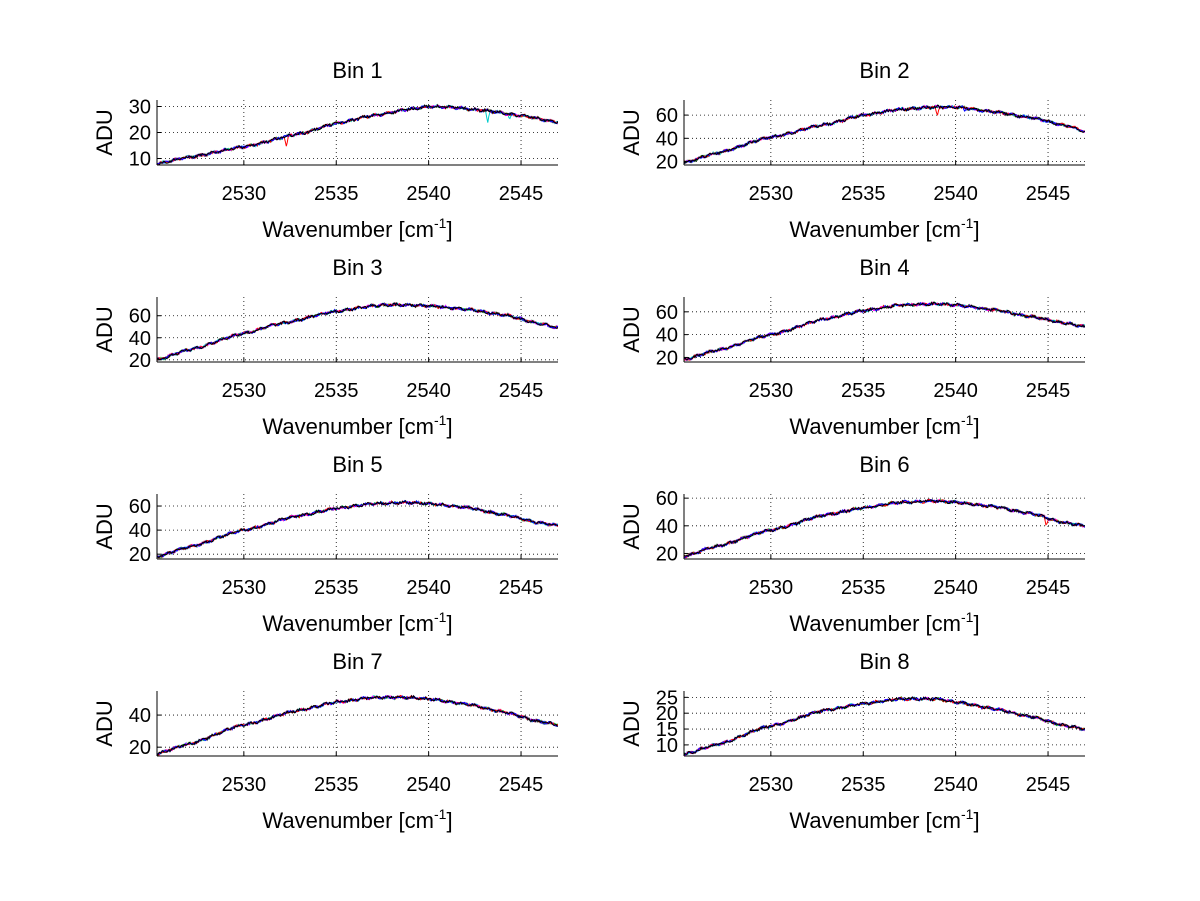 The width and height of the screenshot is (1200, 901). Describe the element at coordinates (357, 70) in the screenshot. I see `subplot-title: Bin 1` at that location.